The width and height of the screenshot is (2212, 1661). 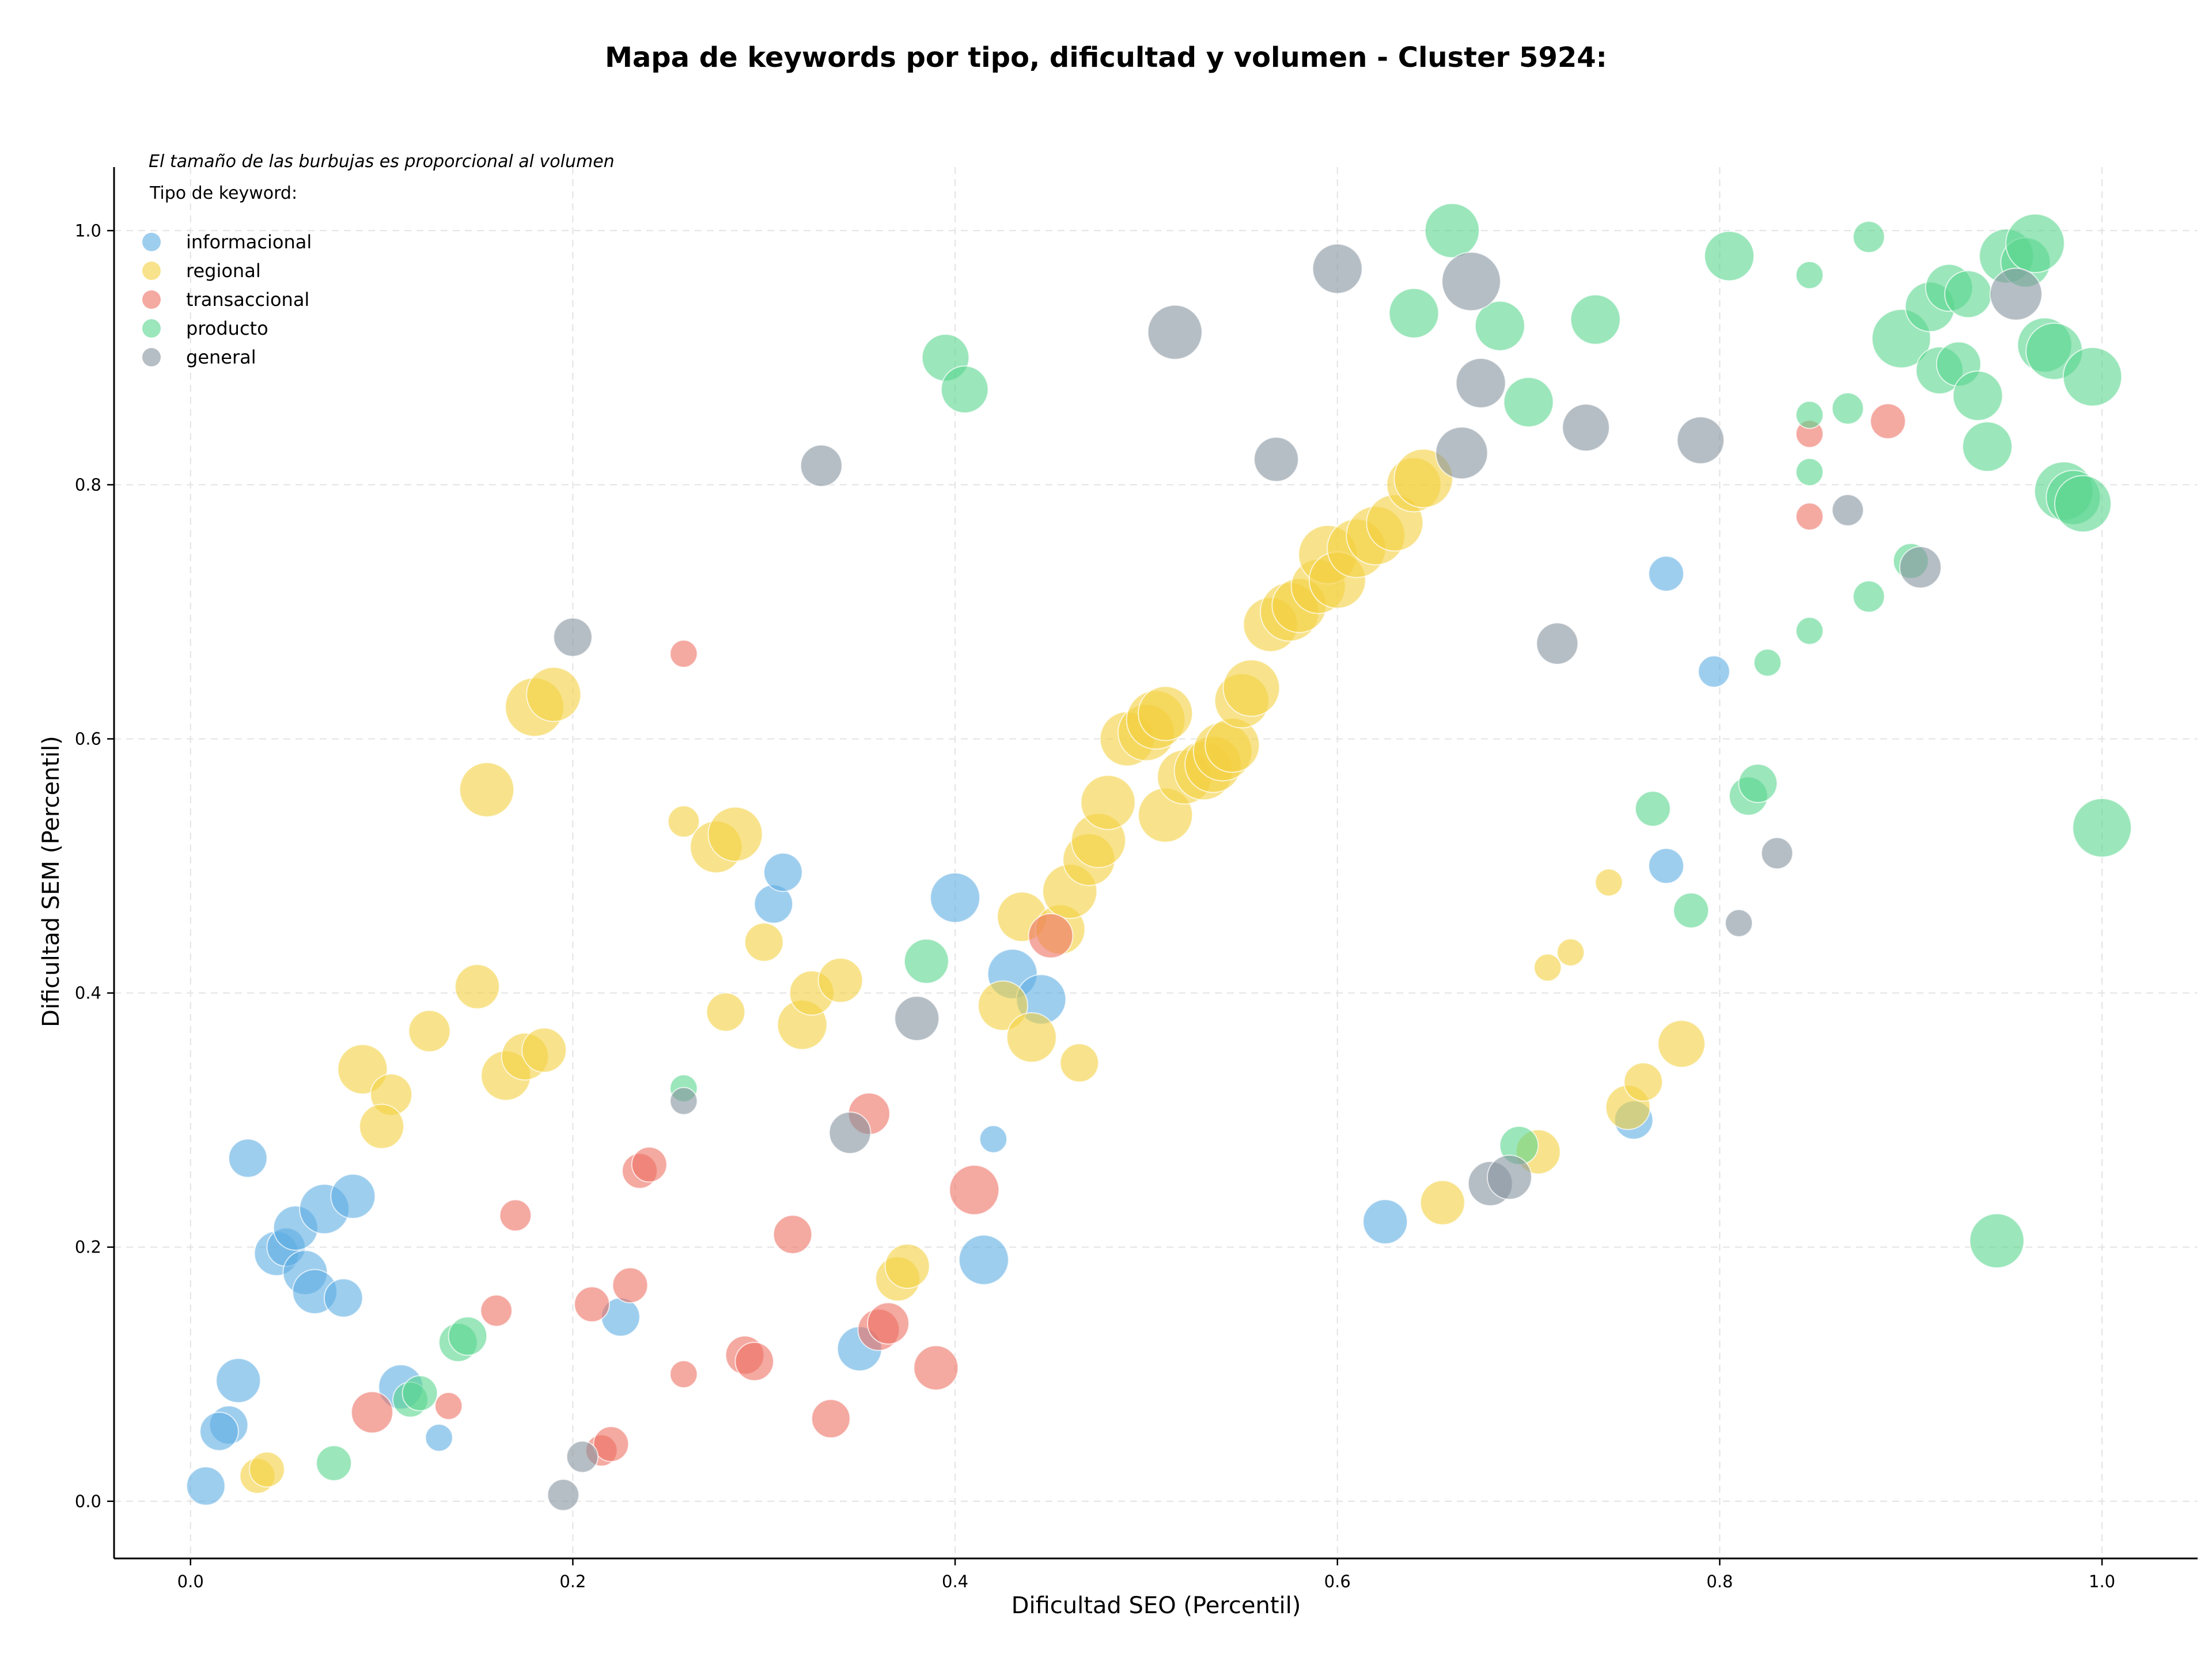 I want to click on legend-label-informacional: informacional, so click(x=249, y=242).